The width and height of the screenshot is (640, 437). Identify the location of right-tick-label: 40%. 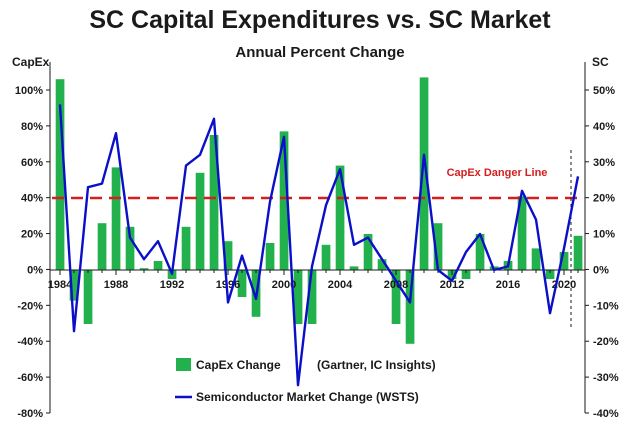
(604, 127).